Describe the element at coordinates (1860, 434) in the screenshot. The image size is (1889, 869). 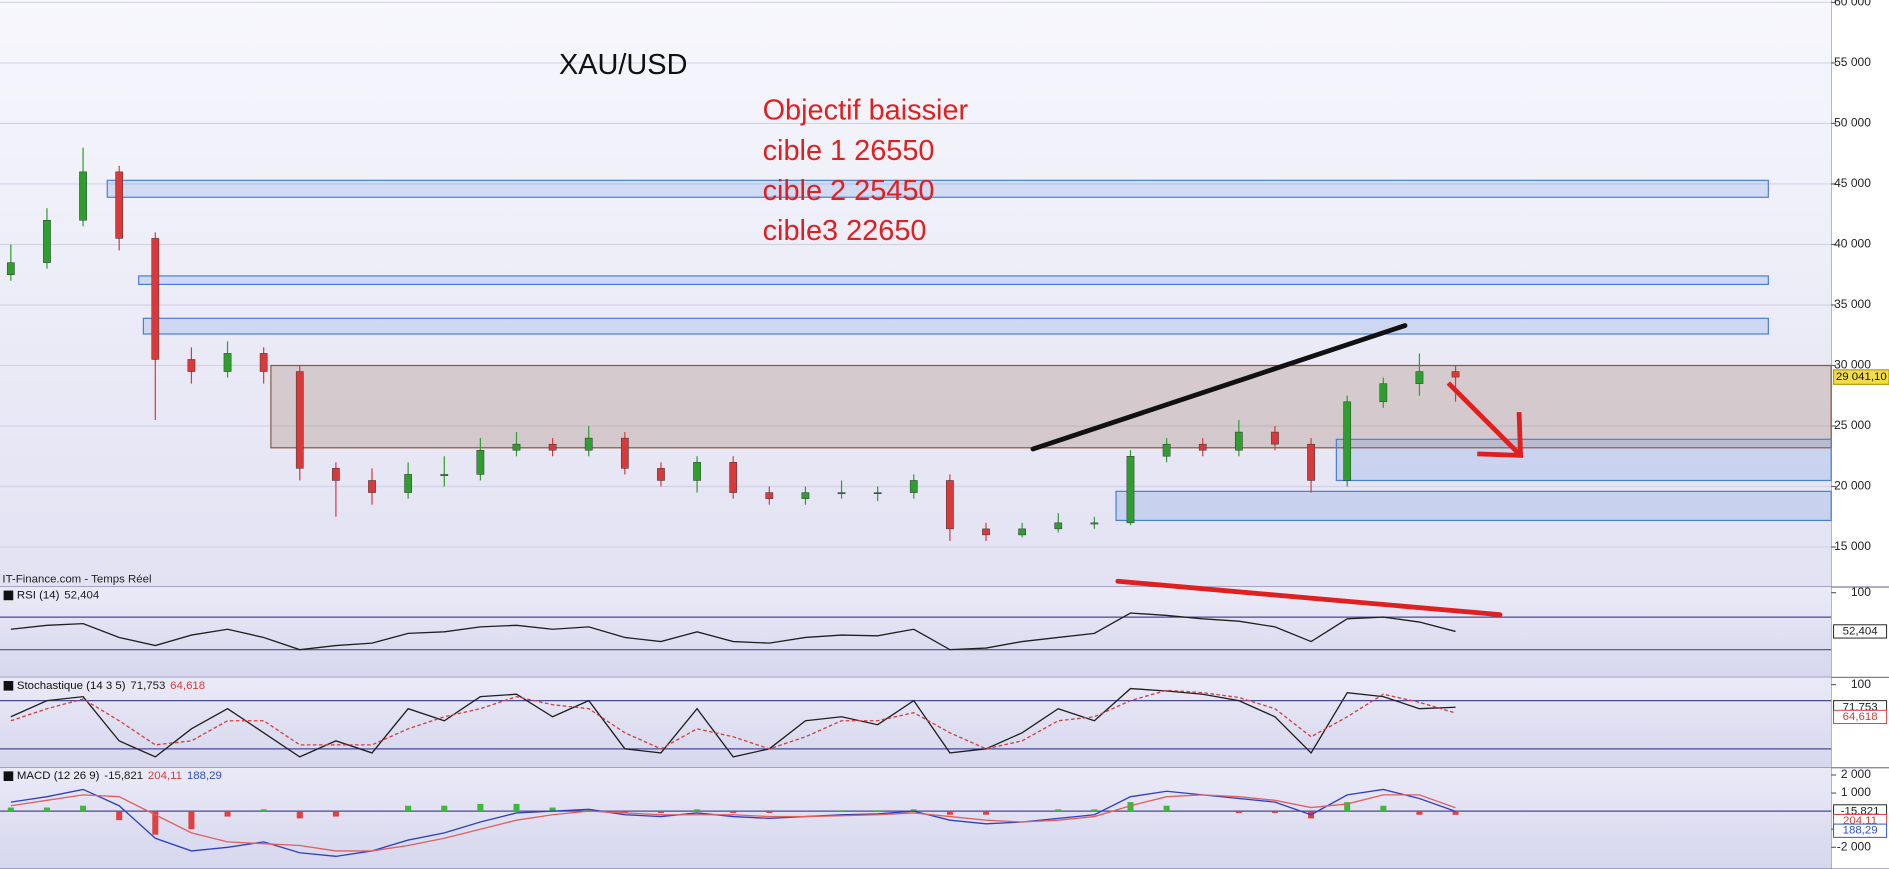
I see `axis-area` at that location.